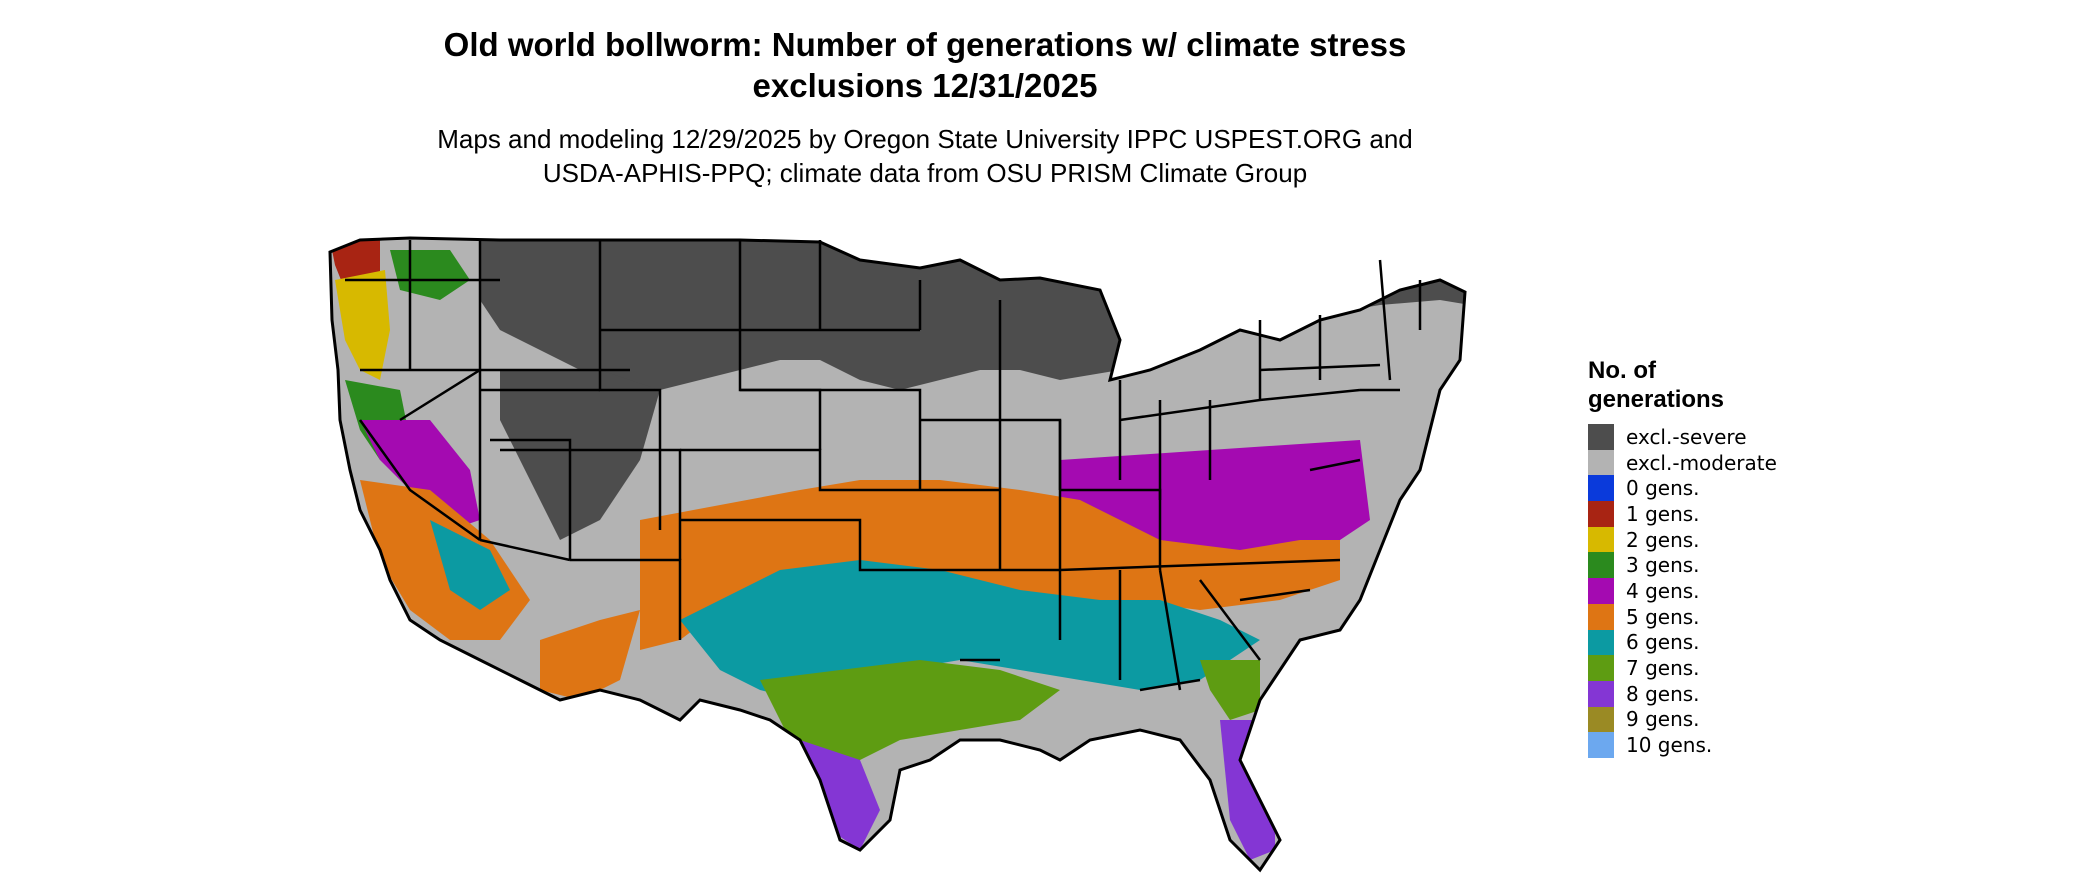 The height and width of the screenshot is (892, 2100). Describe the element at coordinates (1663, 539) in the screenshot. I see `legend-label: 2 gens.` at that location.